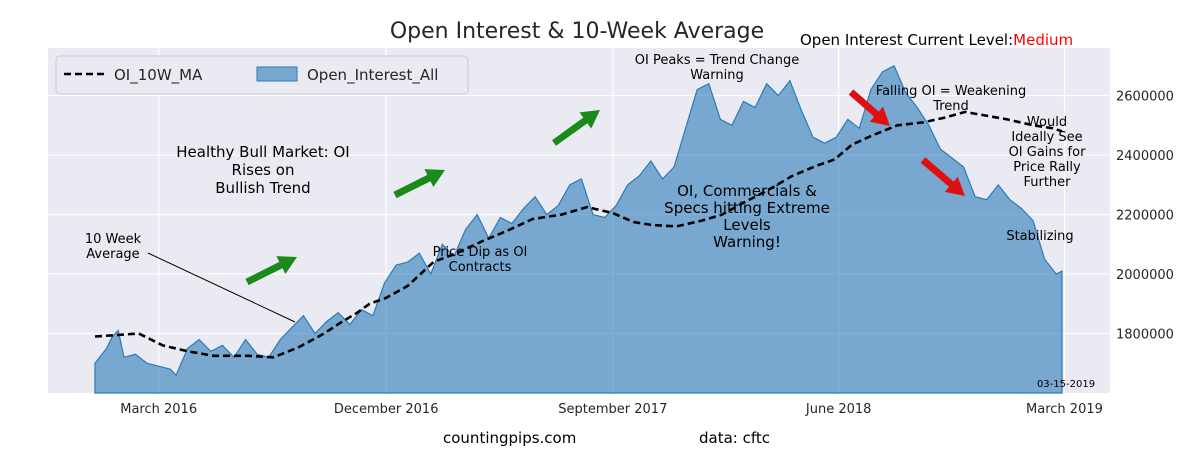 The width and height of the screenshot is (1200, 473). What do you see at coordinates (262, 152) in the screenshot?
I see `annotation-line: Healthy Bull Market: OI` at bounding box center [262, 152].